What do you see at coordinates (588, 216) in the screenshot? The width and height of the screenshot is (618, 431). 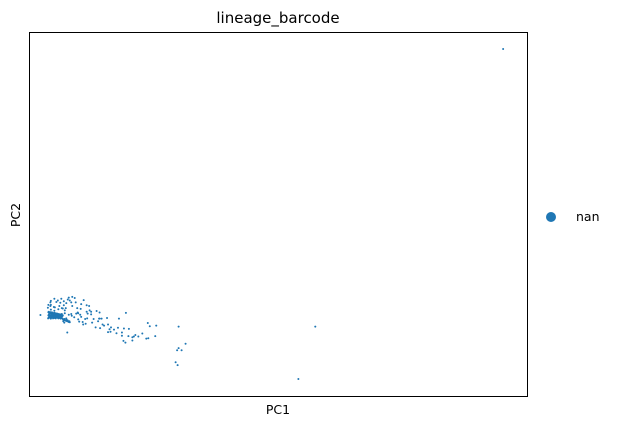 I see `legend-label: nan` at bounding box center [588, 216].